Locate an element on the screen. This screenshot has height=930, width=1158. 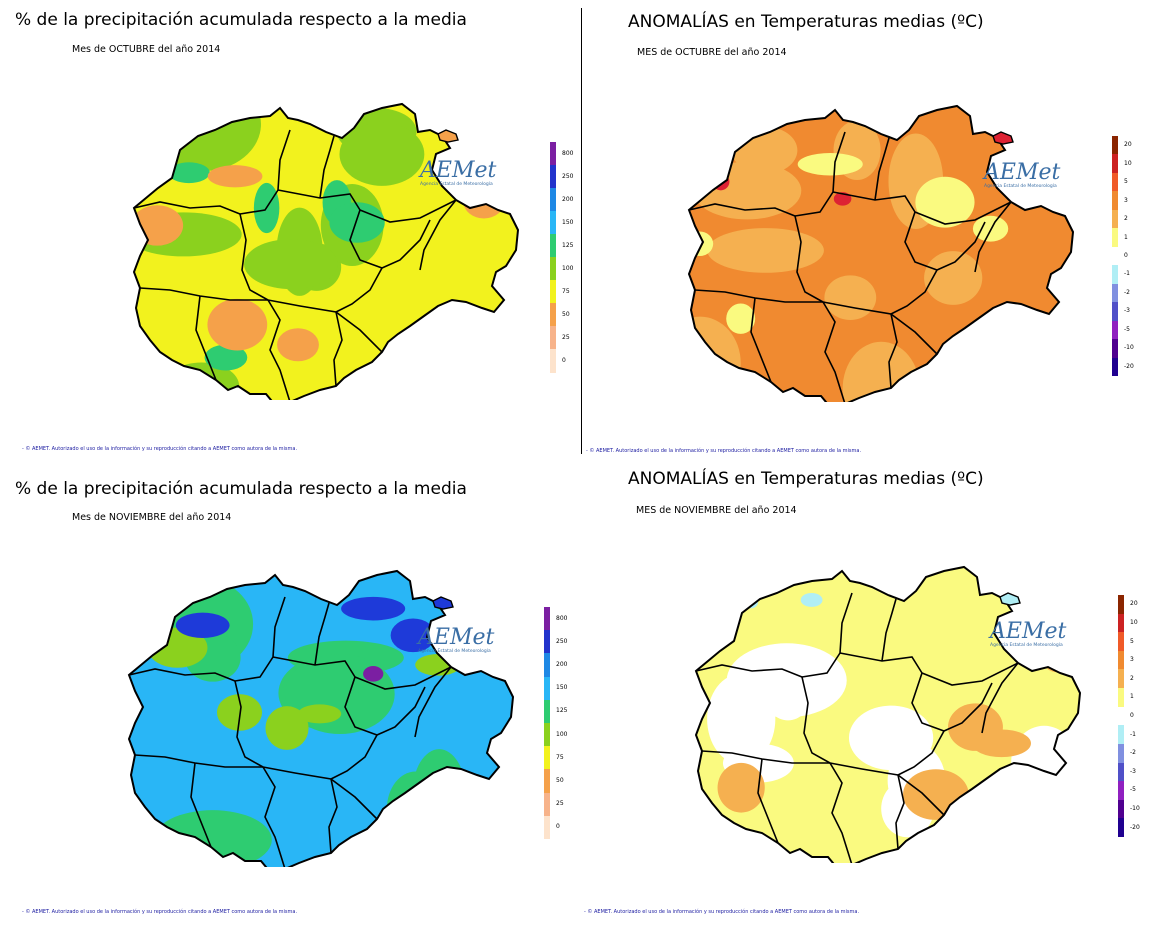
legend-tick-label: 250 is located at coordinates (562, 641).